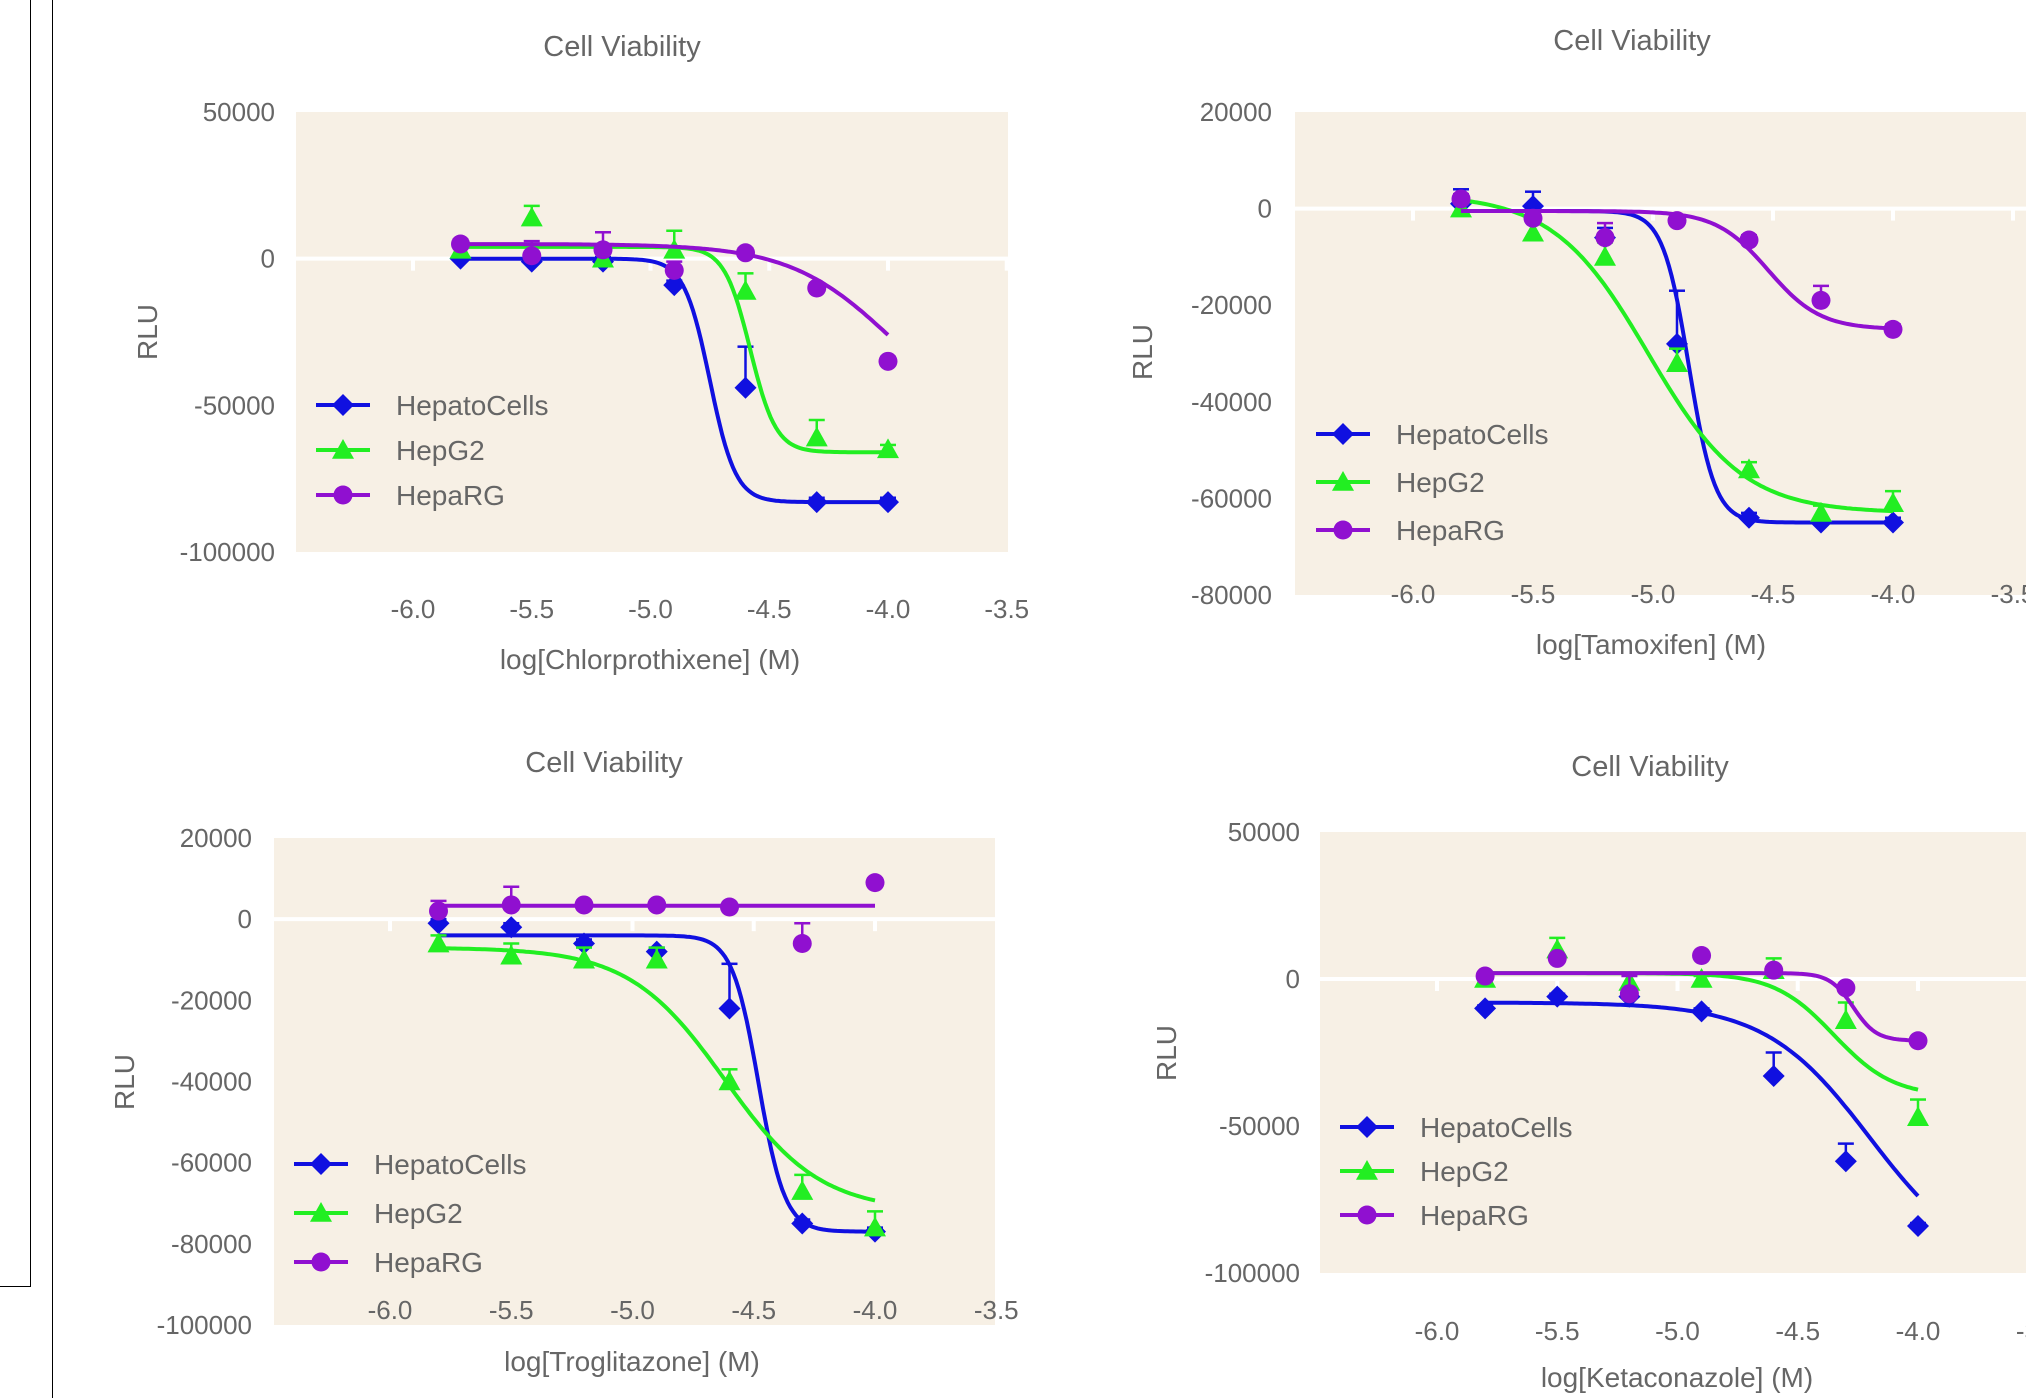 The image size is (2026, 1398). What do you see at coordinates (52, 699) in the screenshot?
I see `frame-line-outer` at bounding box center [52, 699].